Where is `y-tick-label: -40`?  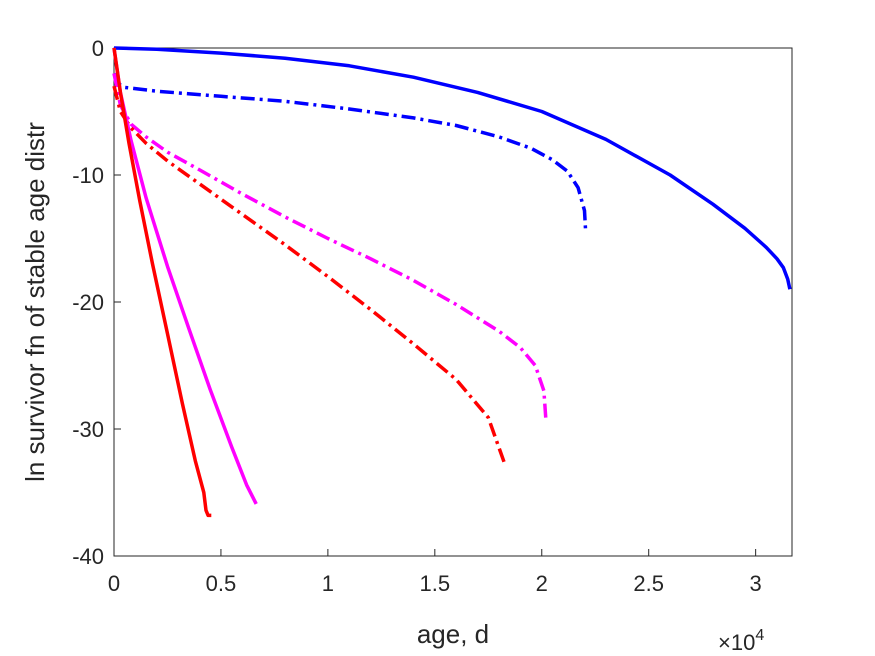 y-tick-label: -40 is located at coordinates (88, 556).